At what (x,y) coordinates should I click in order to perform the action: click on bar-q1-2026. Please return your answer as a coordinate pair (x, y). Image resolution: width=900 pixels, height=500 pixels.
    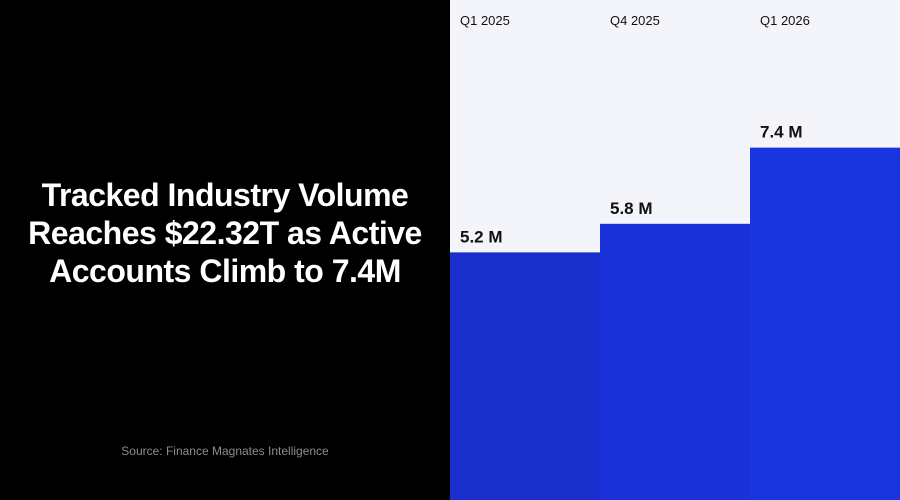
    Looking at the image, I should click on (825, 323).